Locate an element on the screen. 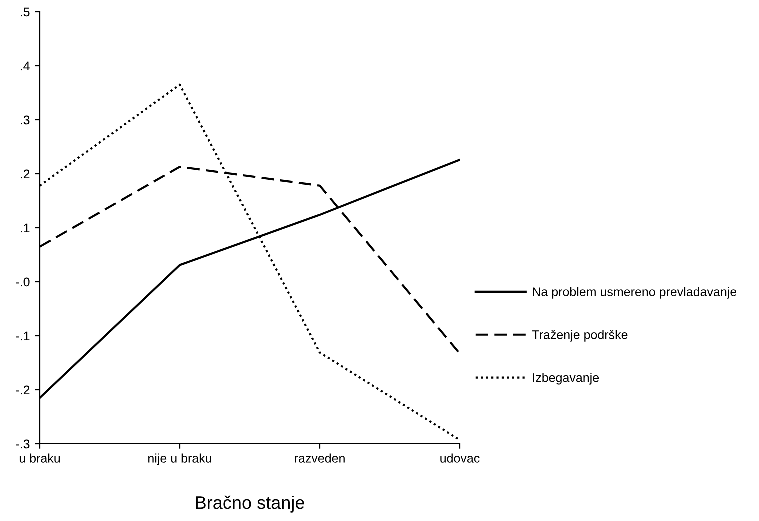 This screenshot has height=521, width=759. x-tick-label: razveden is located at coordinates (320, 458).